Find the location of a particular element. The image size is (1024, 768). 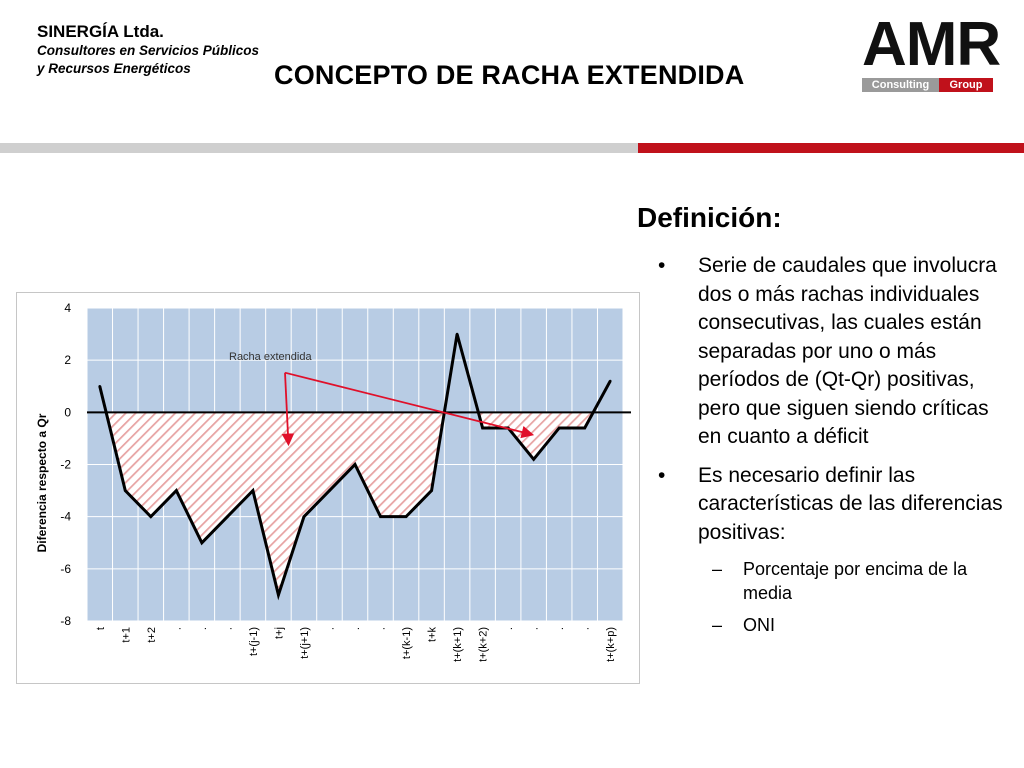

x-tick-label: t+(k+2) is located at coordinates (484, 644).